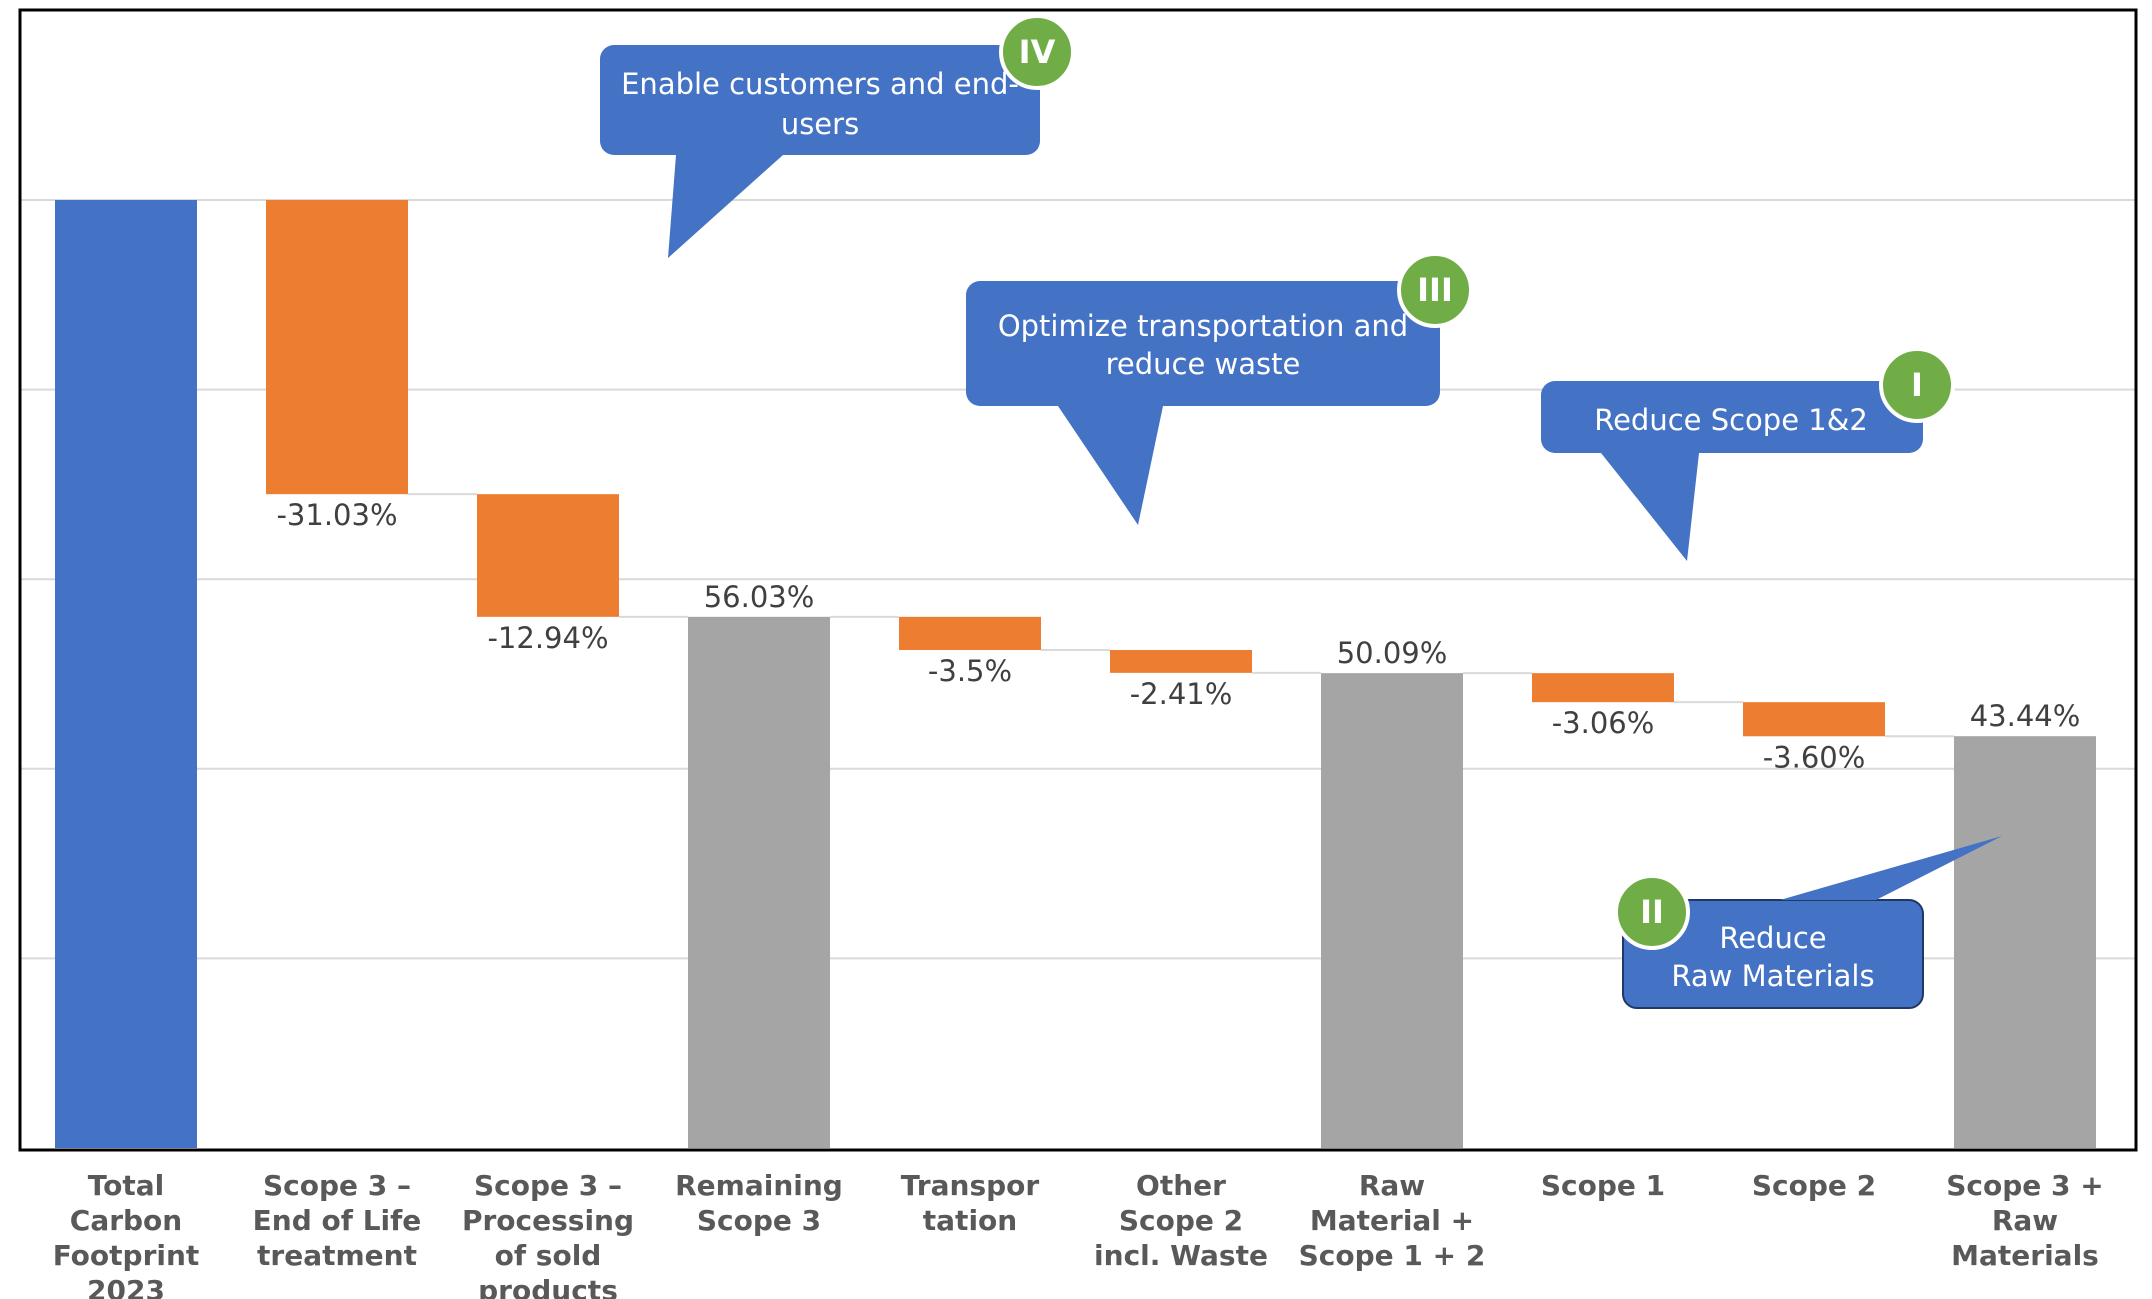  What do you see at coordinates (1603, 1185) in the screenshot?
I see `category-label: Scope 1` at bounding box center [1603, 1185].